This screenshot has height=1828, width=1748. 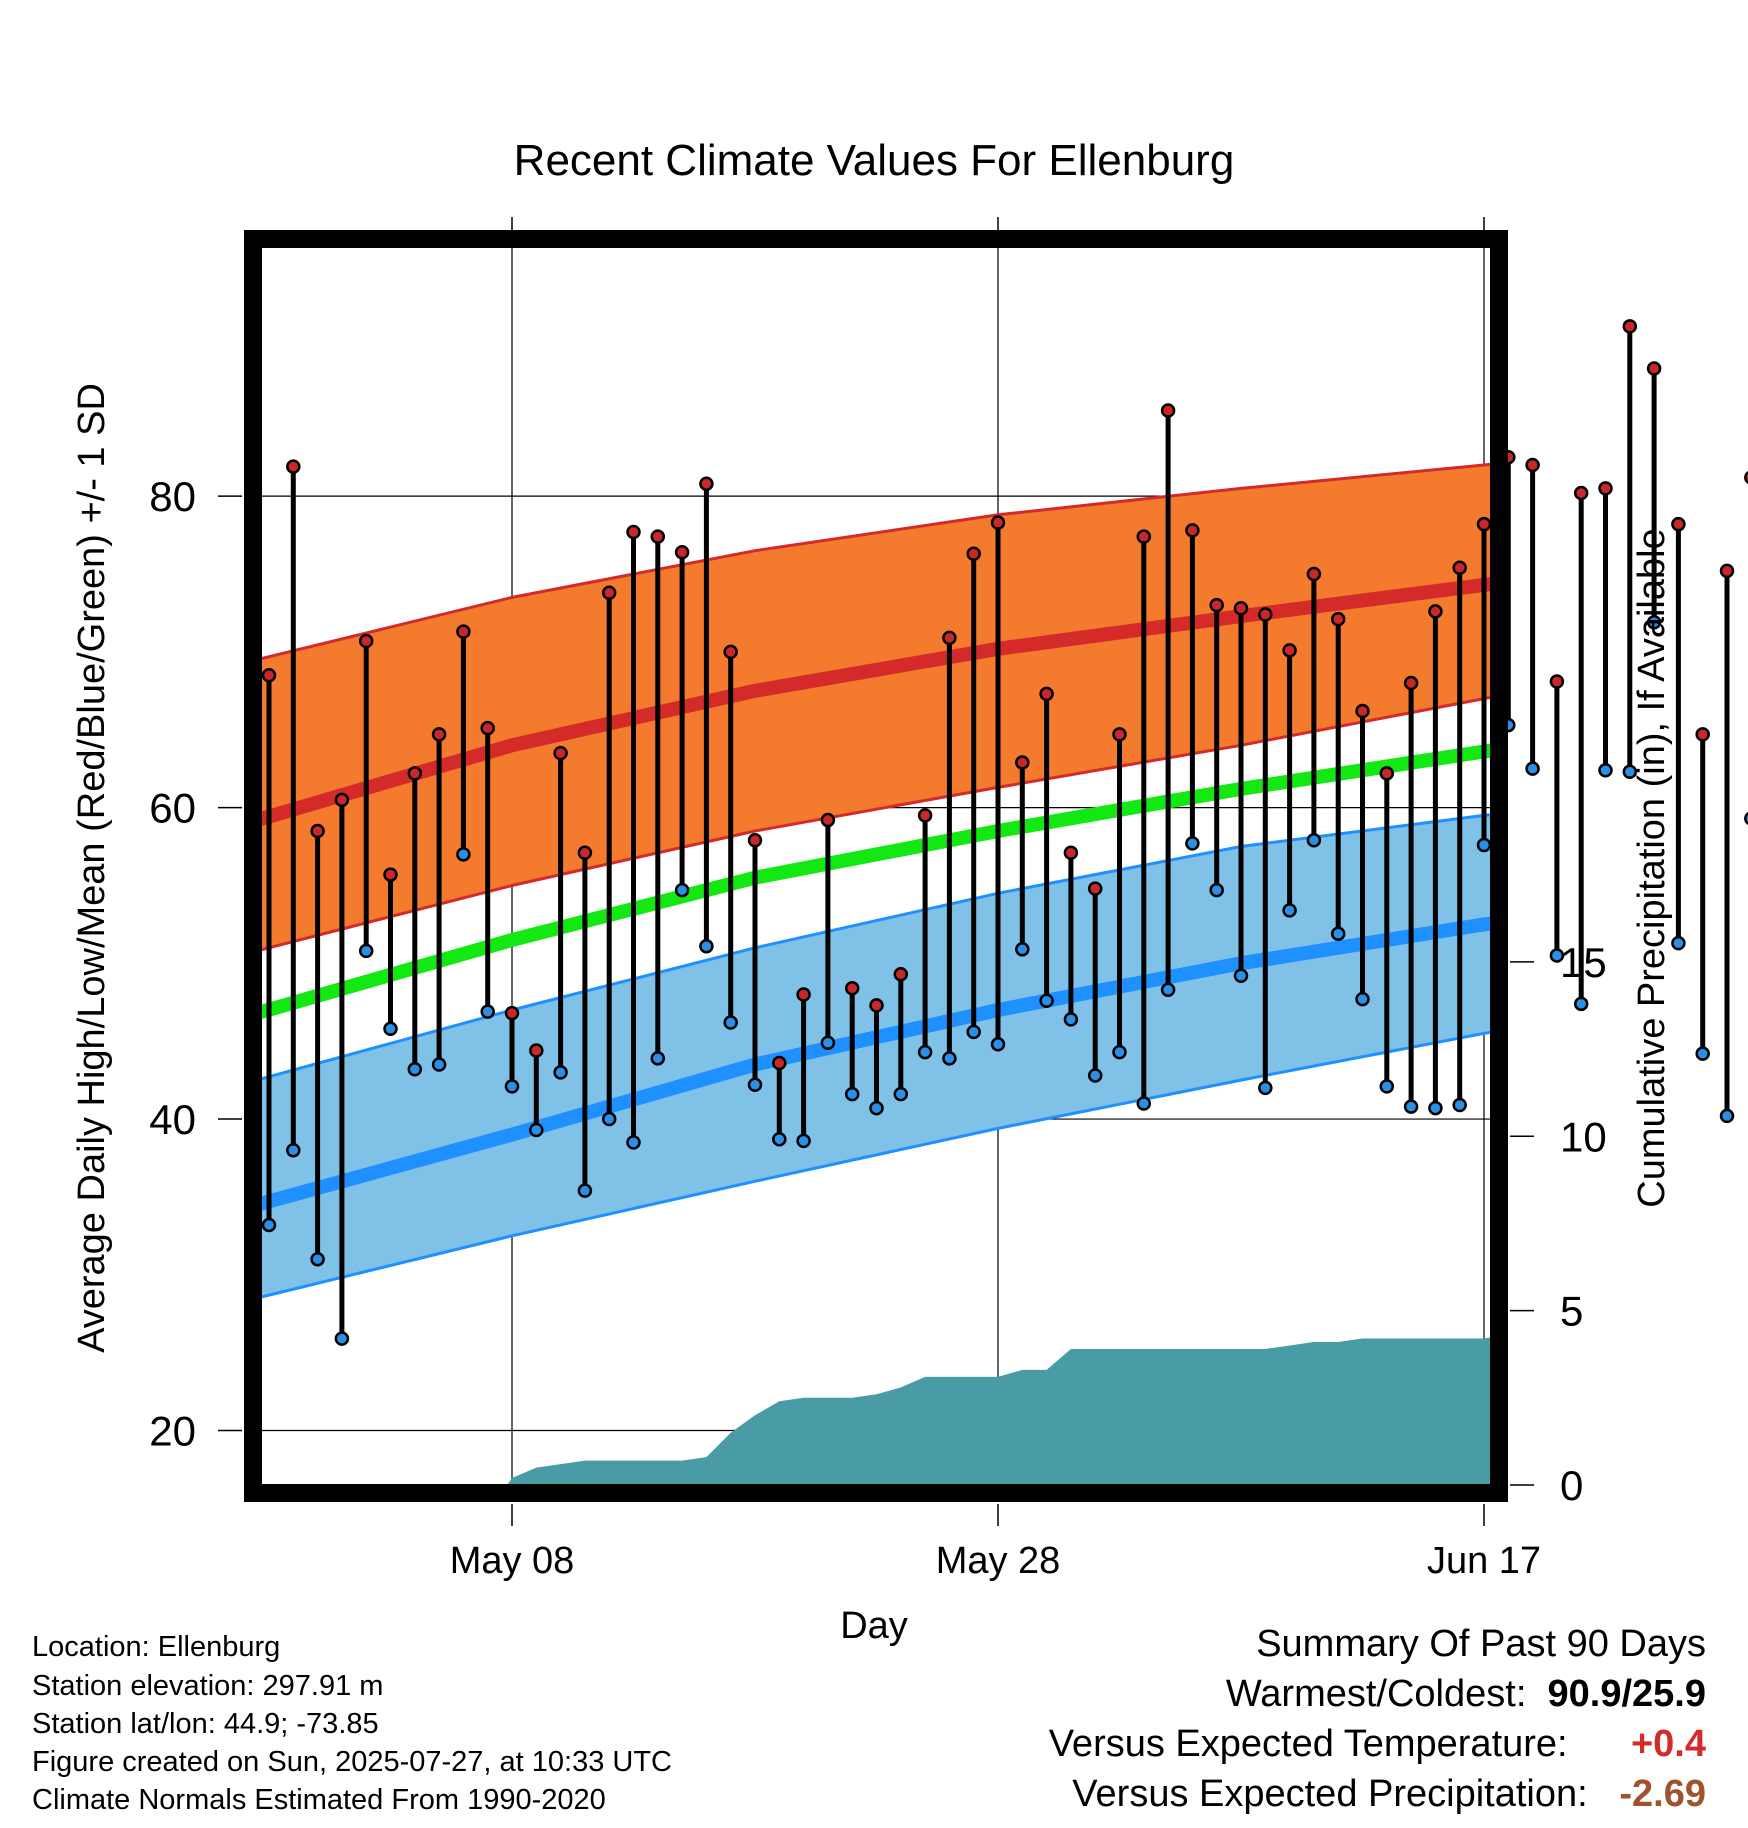 I want to click on y2-tick-label: 5, so click(x=1571, y=1311).